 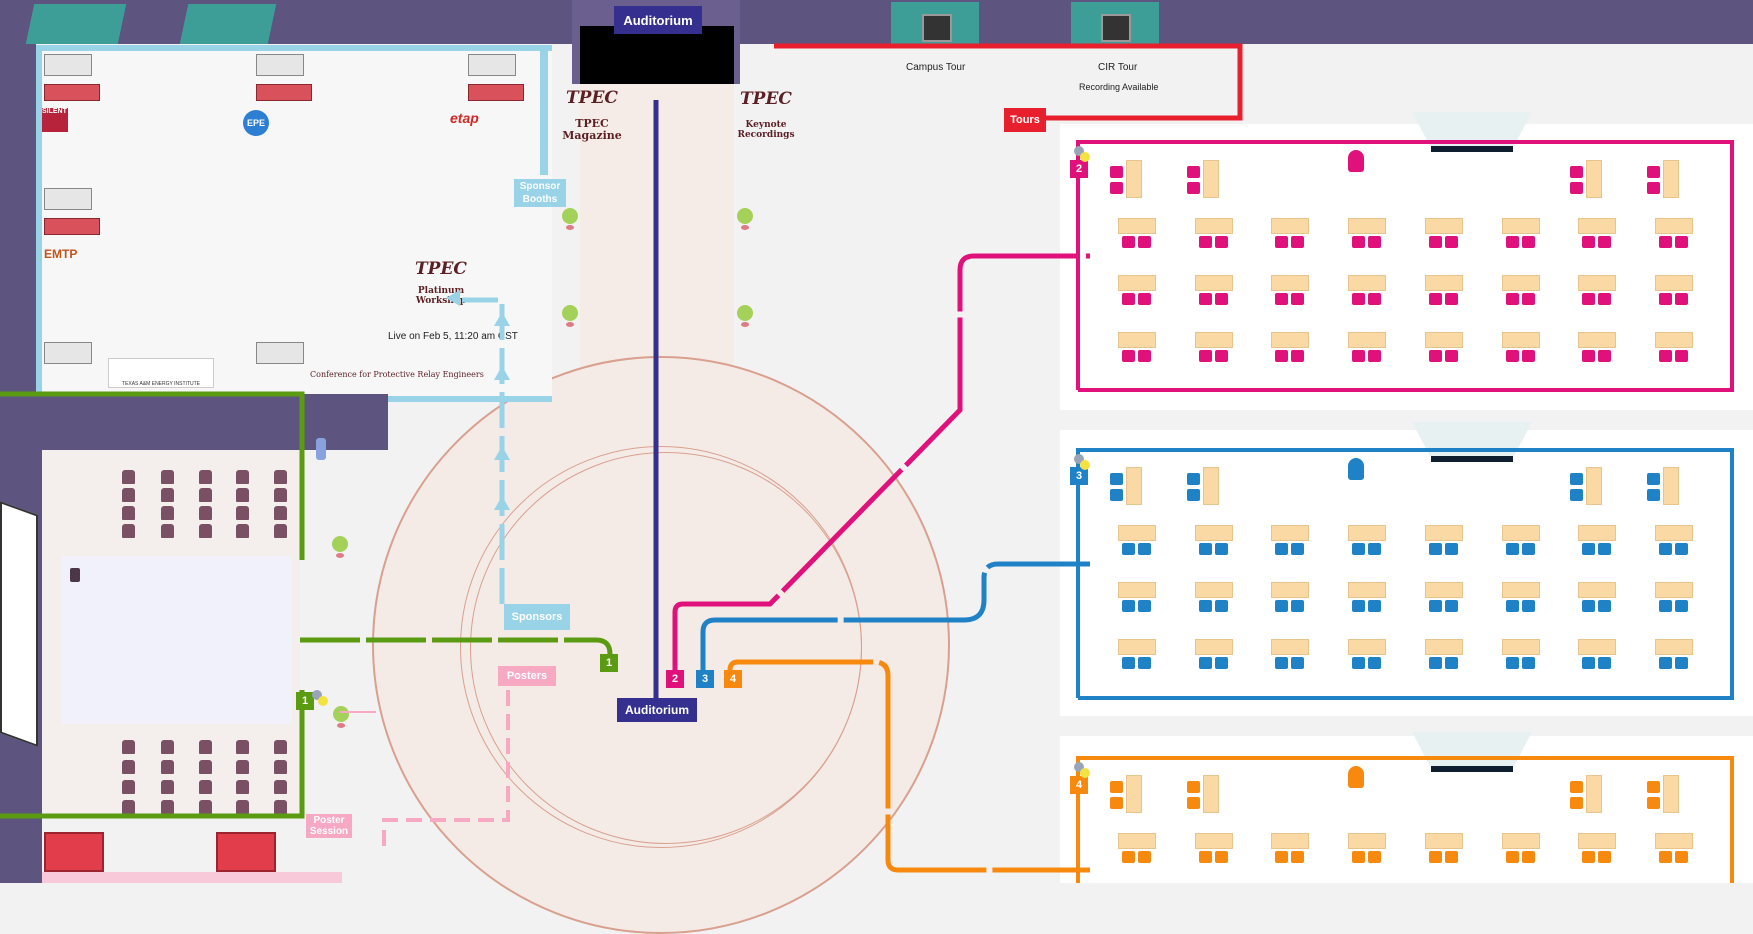 What do you see at coordinates (1079, 785) in the screenshot?
I see `room-4-marker: 4` at bounding box center [1079, 785].